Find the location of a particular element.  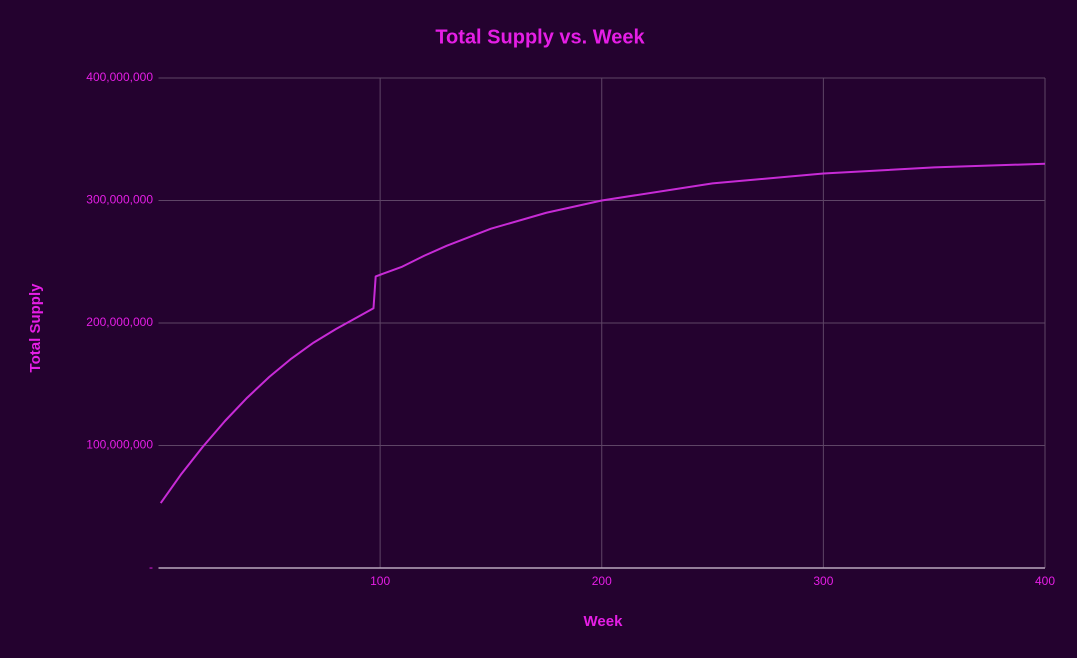

x-tick-label: 100 is located at coordinates (380, 581).